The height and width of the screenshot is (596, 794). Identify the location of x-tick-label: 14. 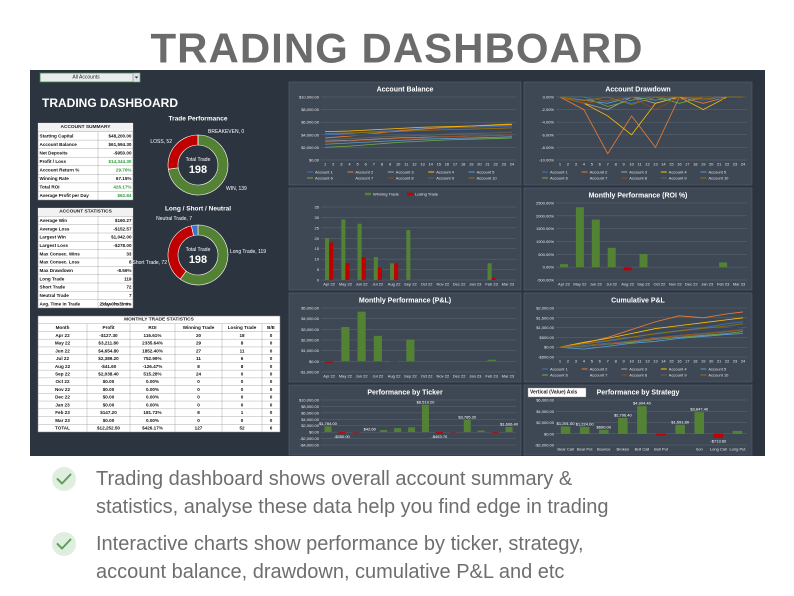
(430, 164).